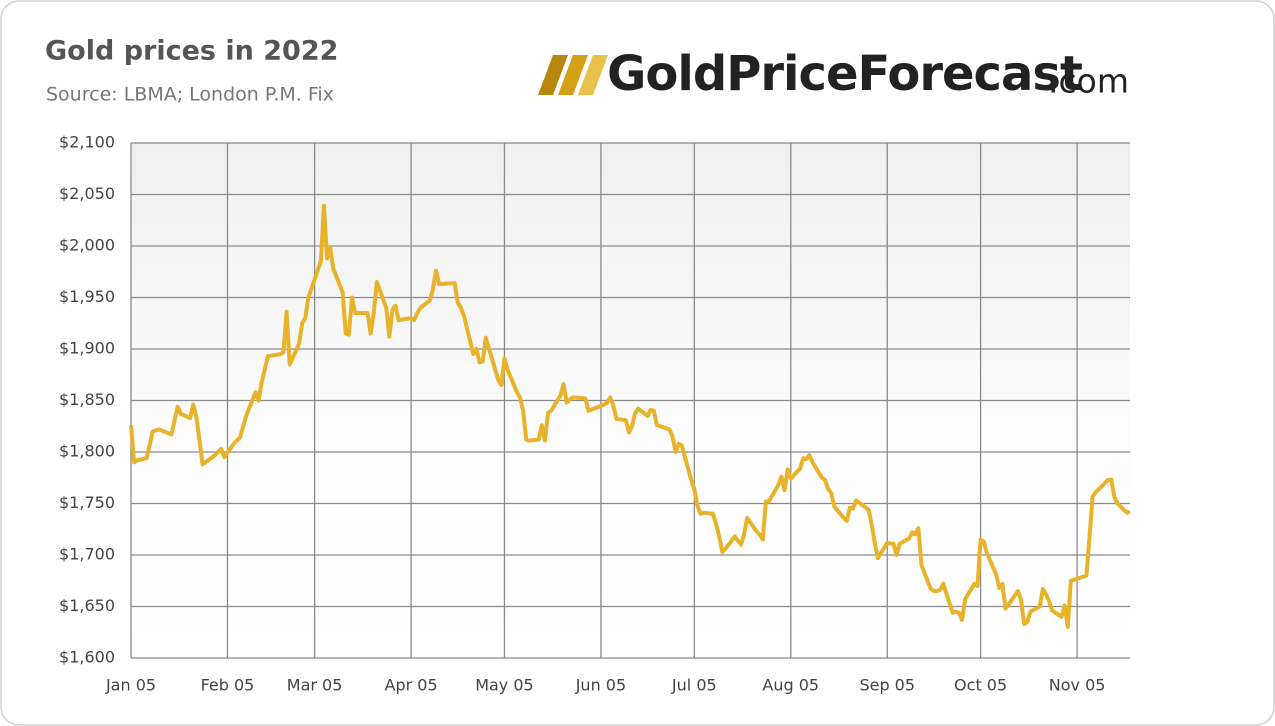  What do you see at coordinates (87, 657) in the screenshot?
I see `y-tick-label: $1,600` at bounding box center [87, 657].